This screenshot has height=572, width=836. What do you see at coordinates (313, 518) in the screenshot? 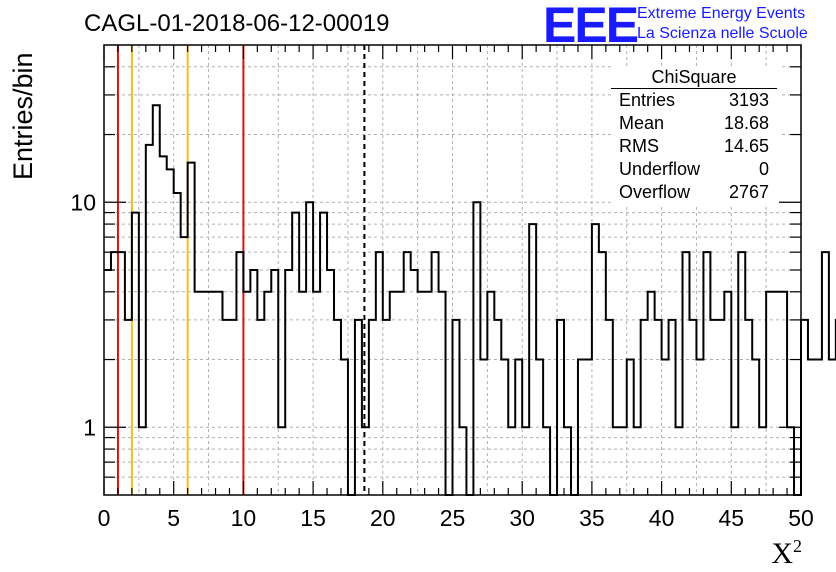
I see `x-tick-label: 15` at bounding box center [313, 518].